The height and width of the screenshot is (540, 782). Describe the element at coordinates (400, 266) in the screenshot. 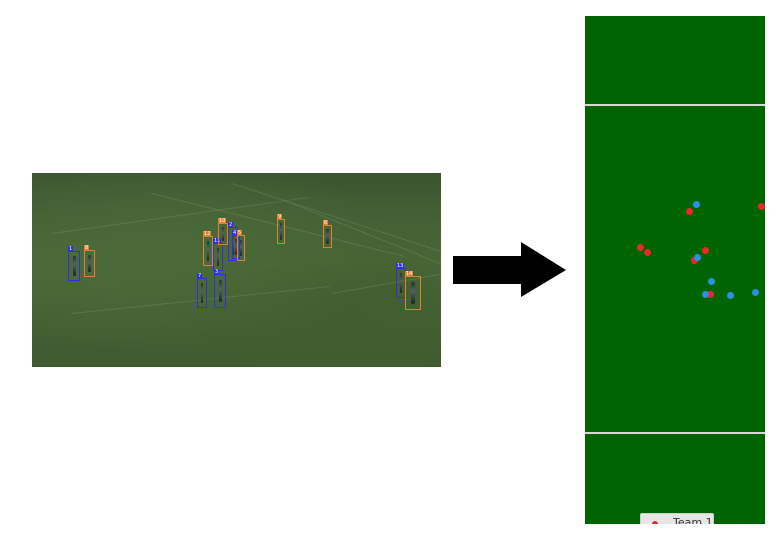

I see `detection-id-label: 13` at that location.